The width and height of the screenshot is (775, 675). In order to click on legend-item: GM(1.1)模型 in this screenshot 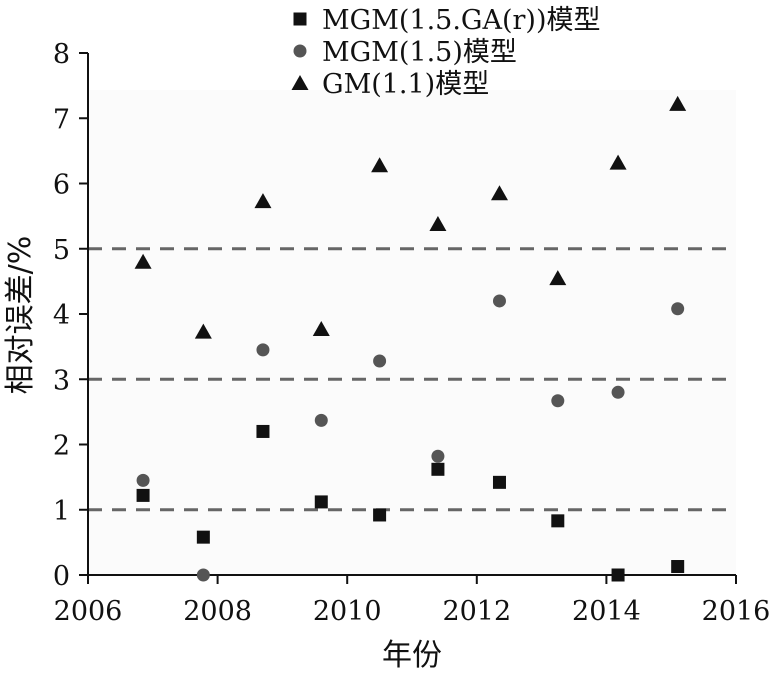, I will do `click(390, 84)`.